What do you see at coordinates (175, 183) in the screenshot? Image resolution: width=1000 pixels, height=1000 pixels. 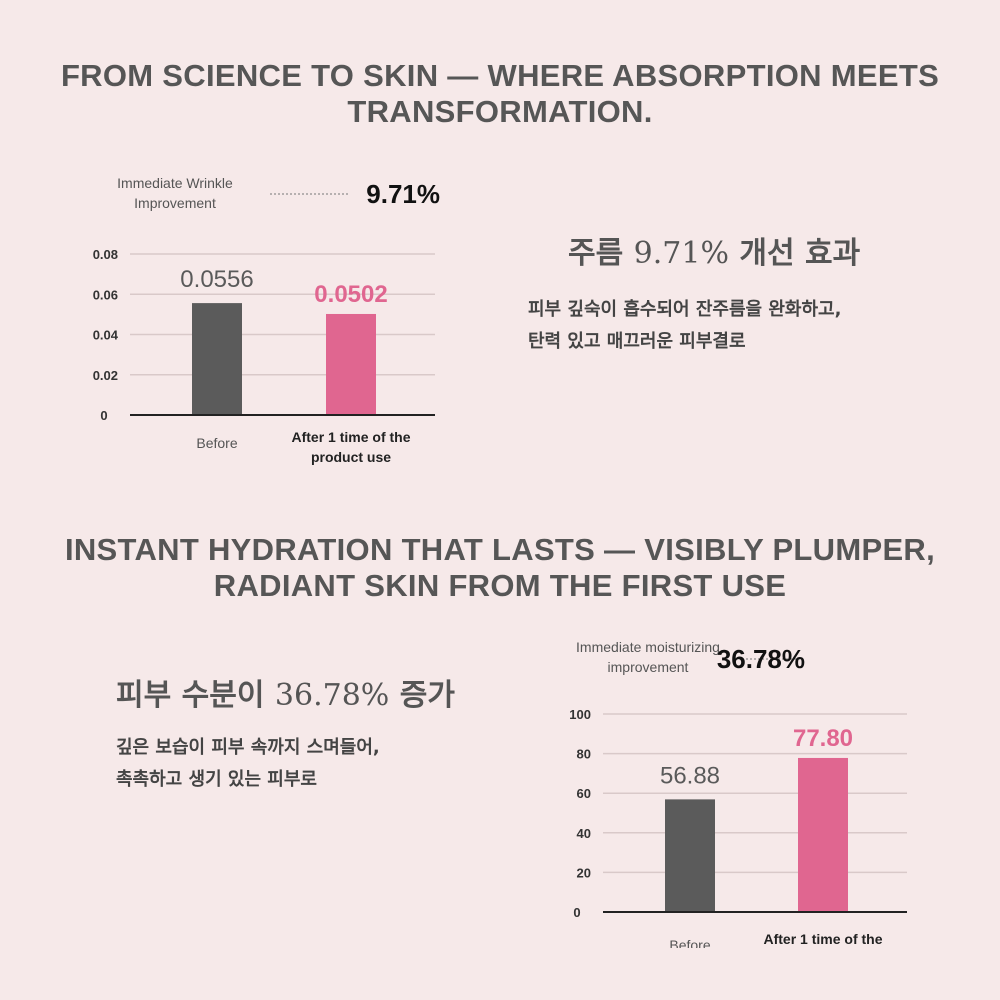 I see `metric-label-line: Immediate Wrinkle` at bounding box center [175, 183].